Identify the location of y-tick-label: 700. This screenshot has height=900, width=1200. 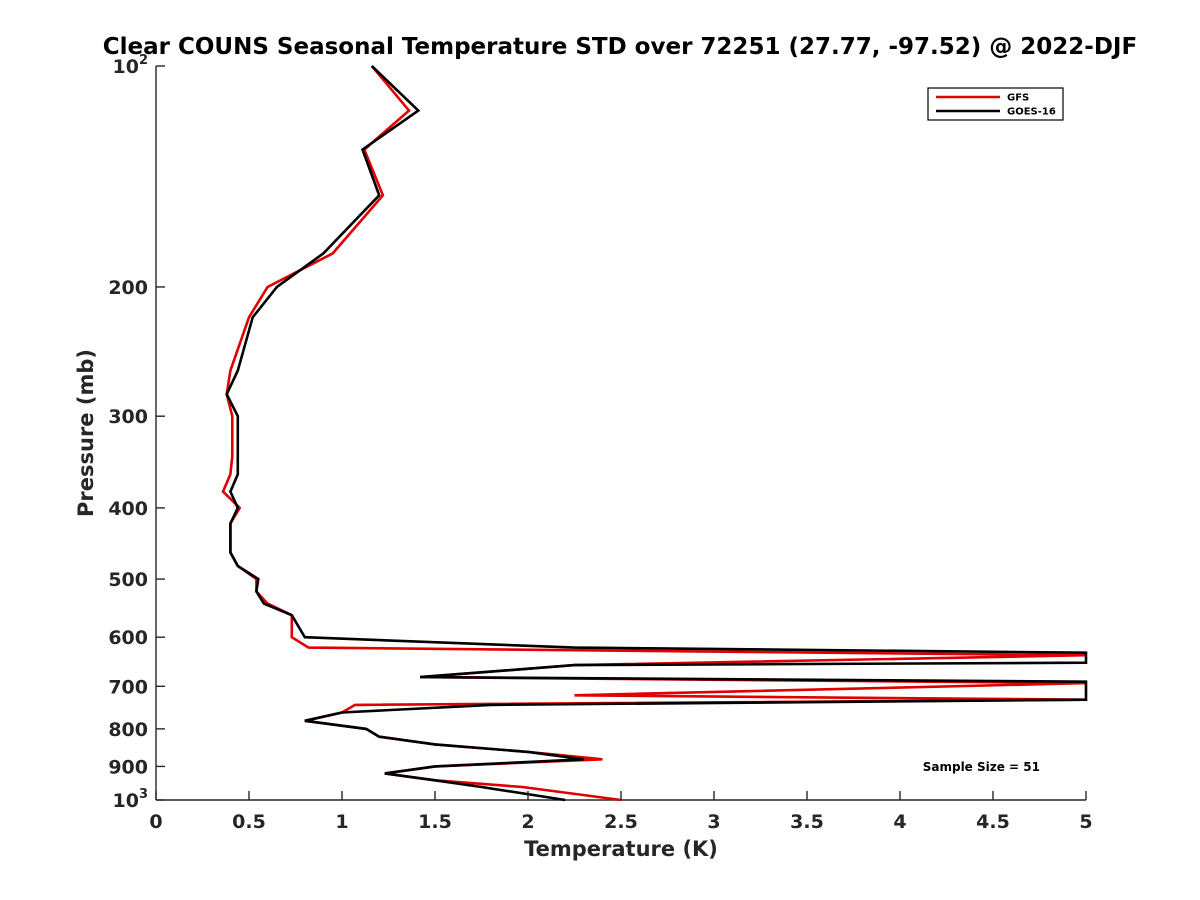
(128, 687).